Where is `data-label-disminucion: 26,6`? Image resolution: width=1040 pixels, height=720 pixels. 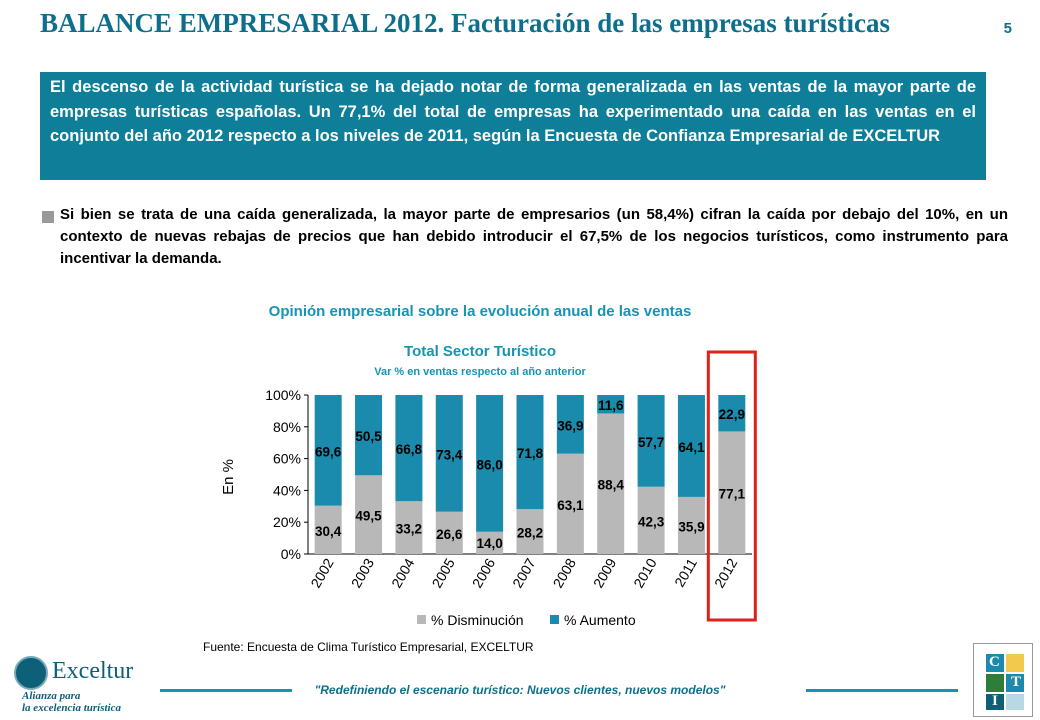 data-label-disminucion: 26,6 is located at coordinates (449, 534).